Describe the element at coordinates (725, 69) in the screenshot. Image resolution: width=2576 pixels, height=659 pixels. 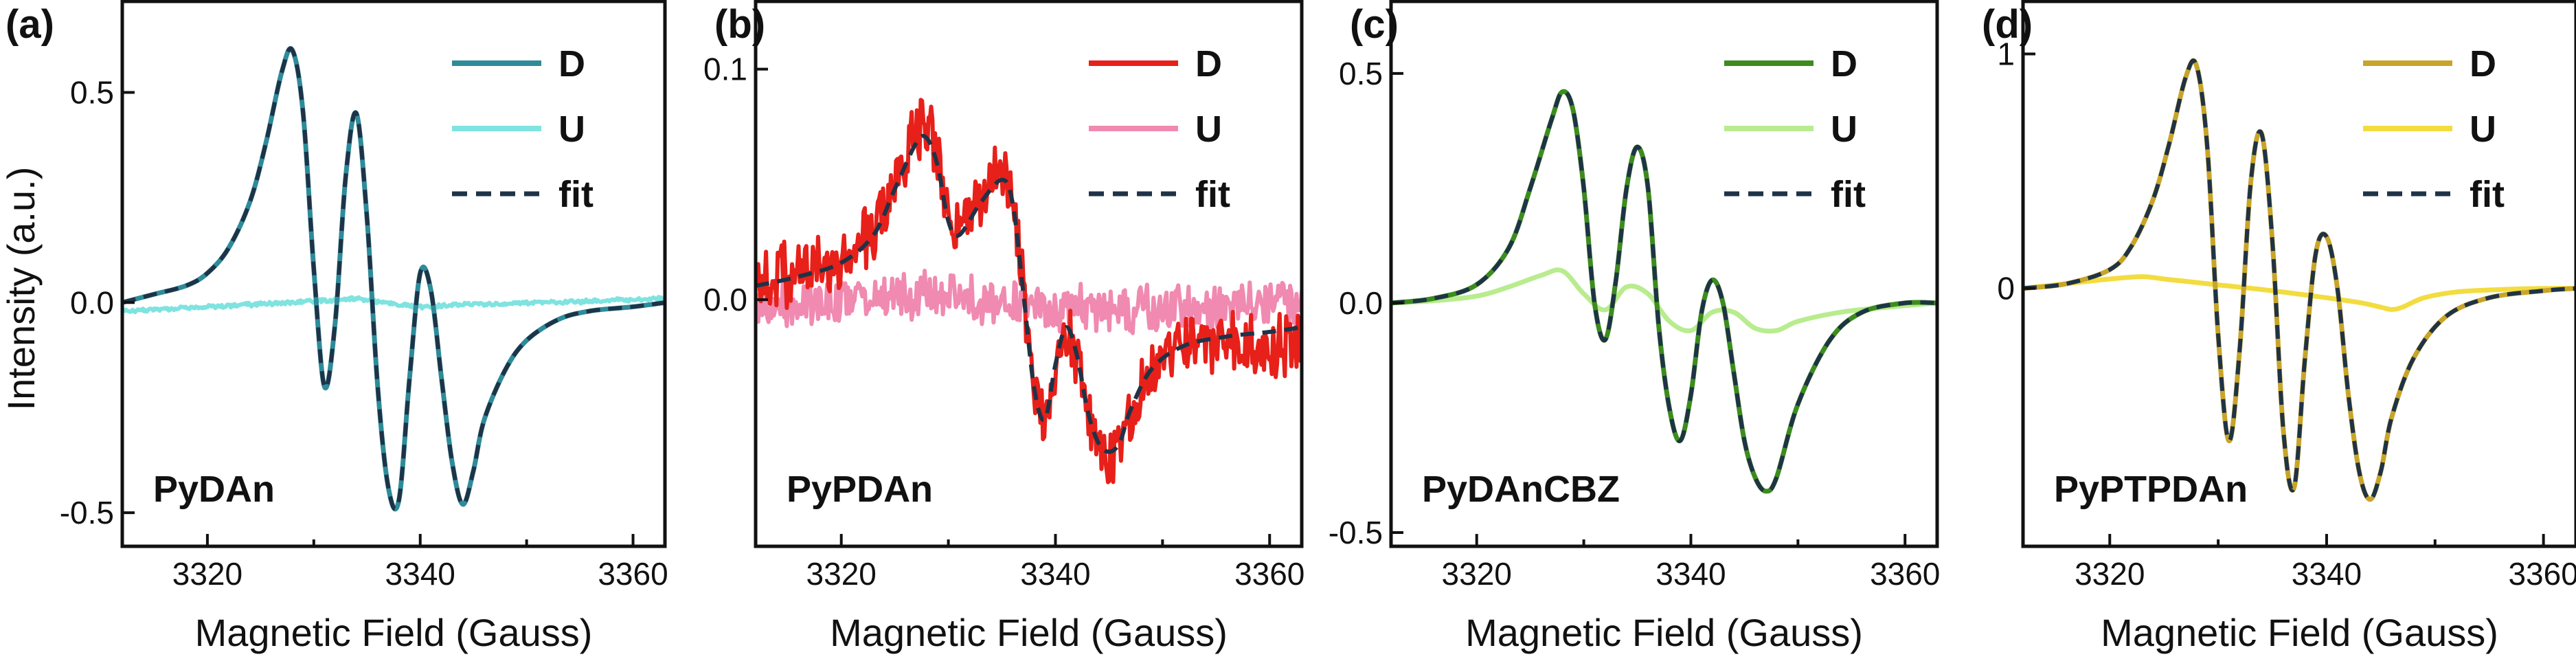
I see `y-tick-label: 0.1` at that location.